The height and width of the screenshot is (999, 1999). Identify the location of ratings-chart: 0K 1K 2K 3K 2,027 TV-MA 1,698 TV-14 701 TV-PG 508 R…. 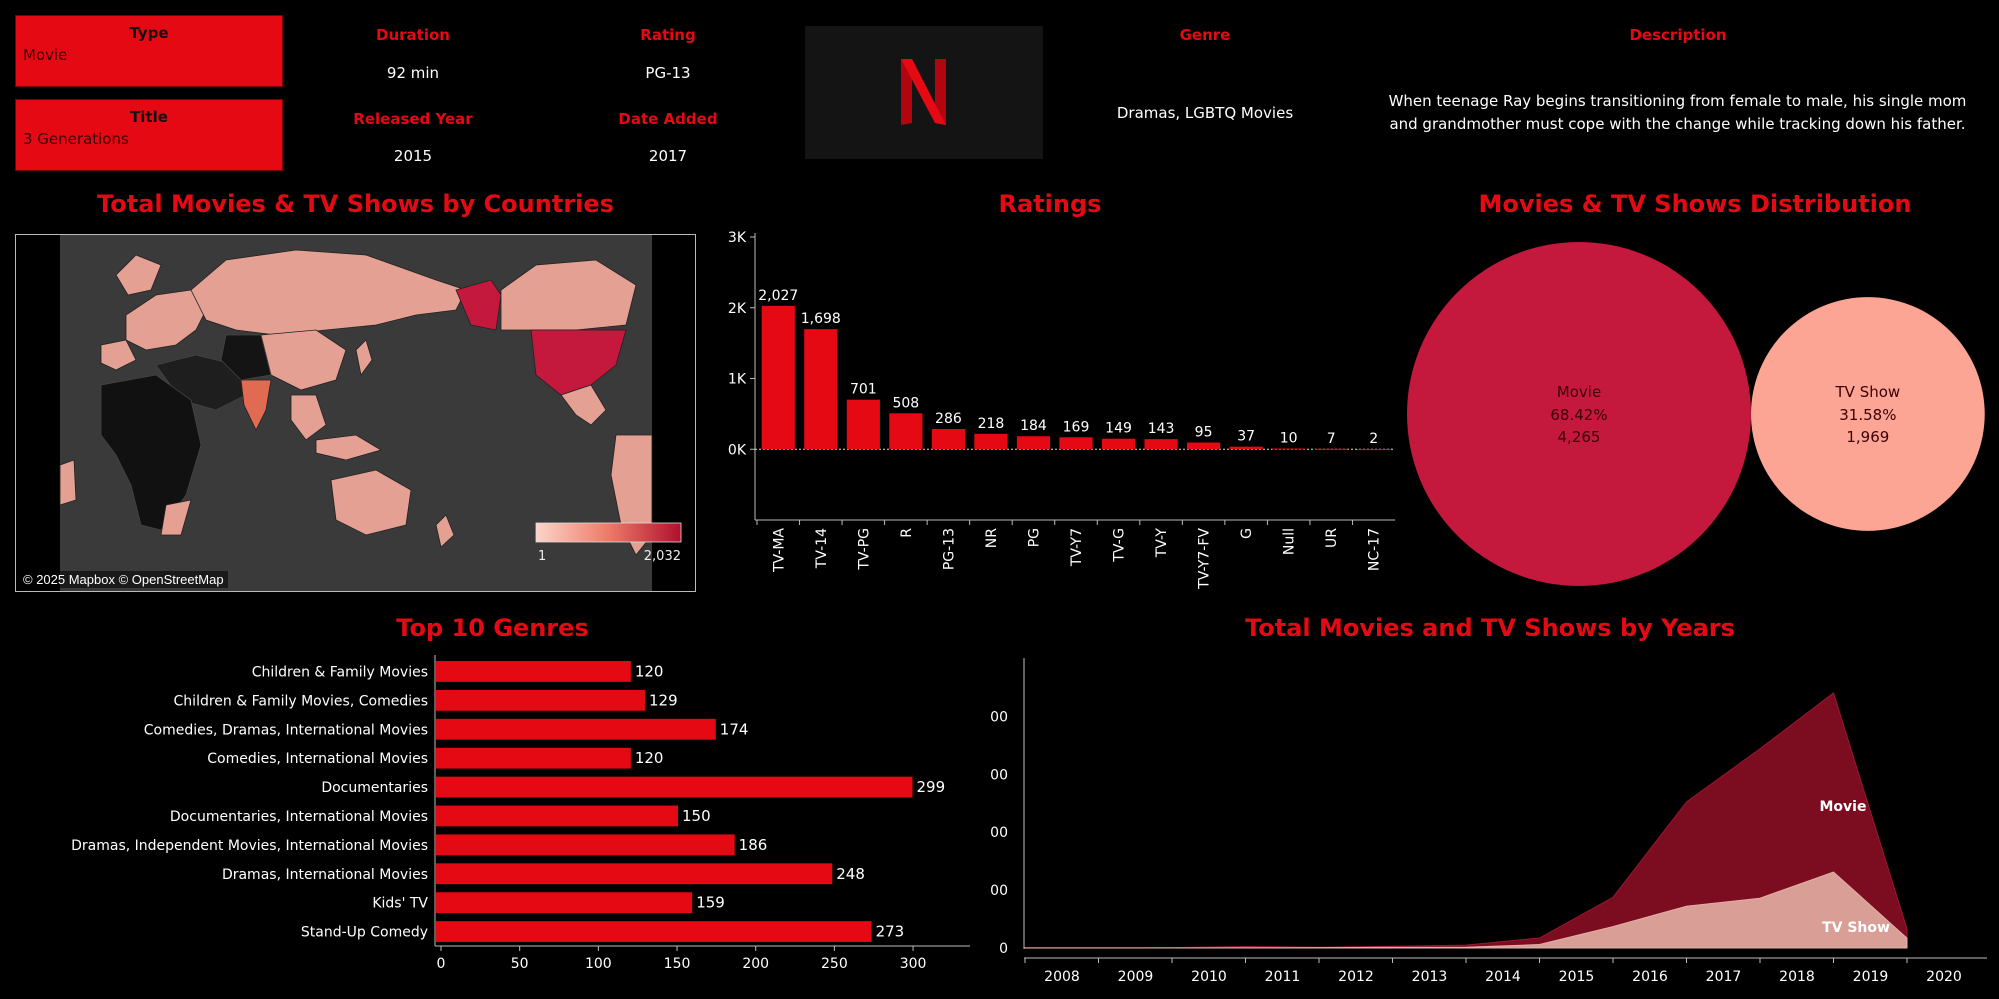
(1061, 410).